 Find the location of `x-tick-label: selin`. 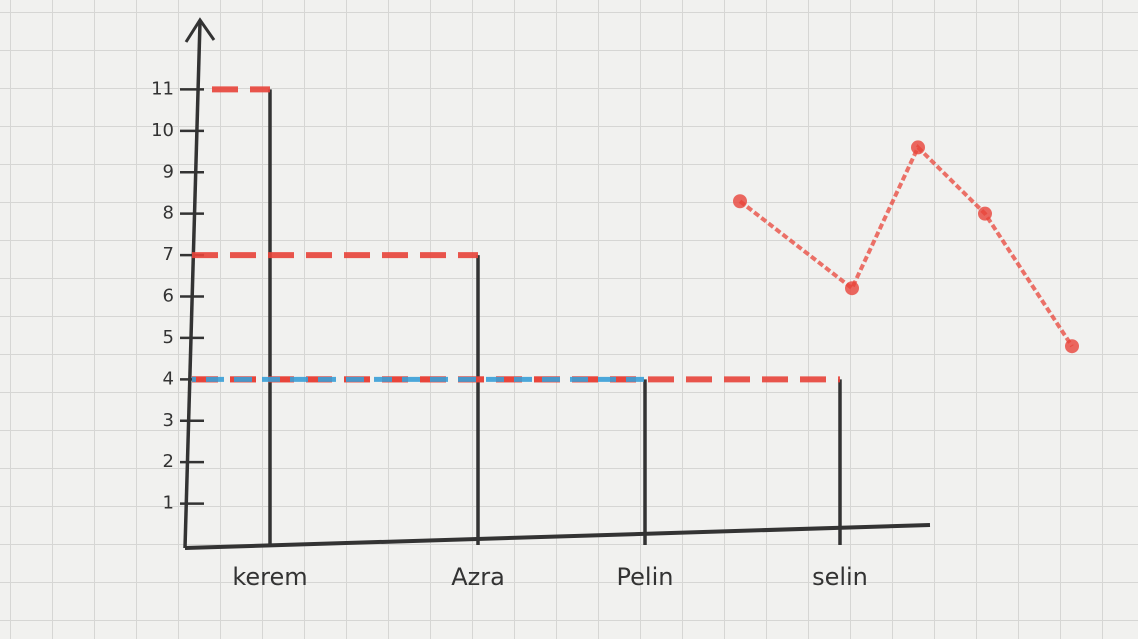

x-tick-label: selin is located at coordinates (840, 577).